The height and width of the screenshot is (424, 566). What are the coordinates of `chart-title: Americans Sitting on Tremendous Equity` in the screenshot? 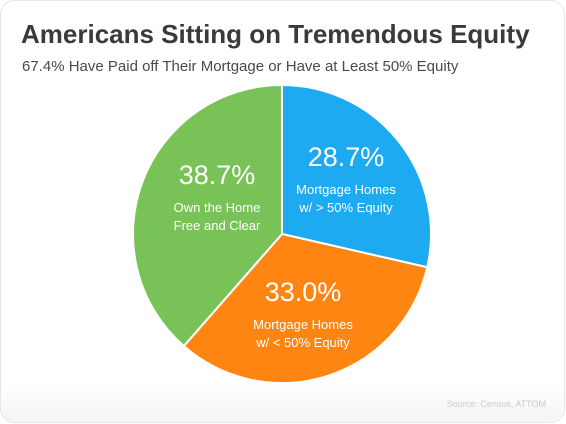 It's located at (275, 34).